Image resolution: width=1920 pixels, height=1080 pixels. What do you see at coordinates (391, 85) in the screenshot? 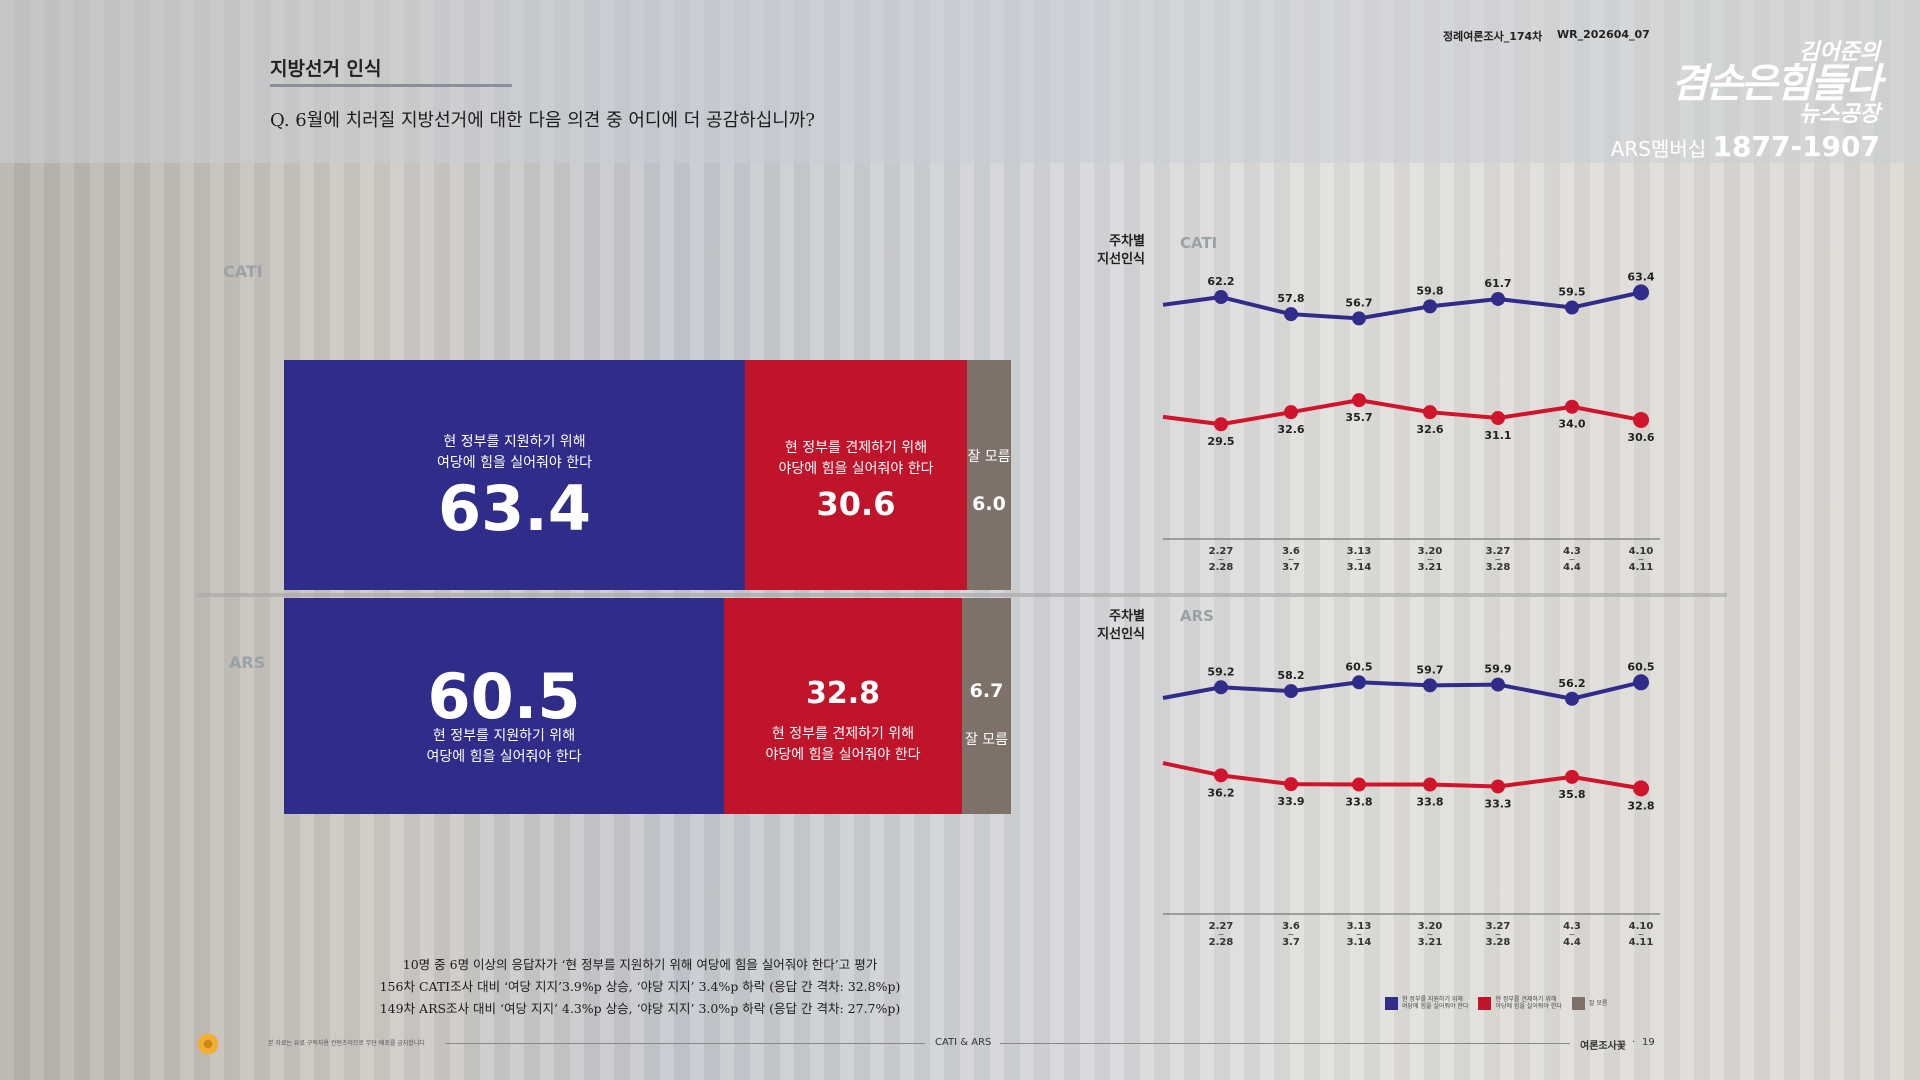
I see `title-underline` at bounding box center [391, 85].